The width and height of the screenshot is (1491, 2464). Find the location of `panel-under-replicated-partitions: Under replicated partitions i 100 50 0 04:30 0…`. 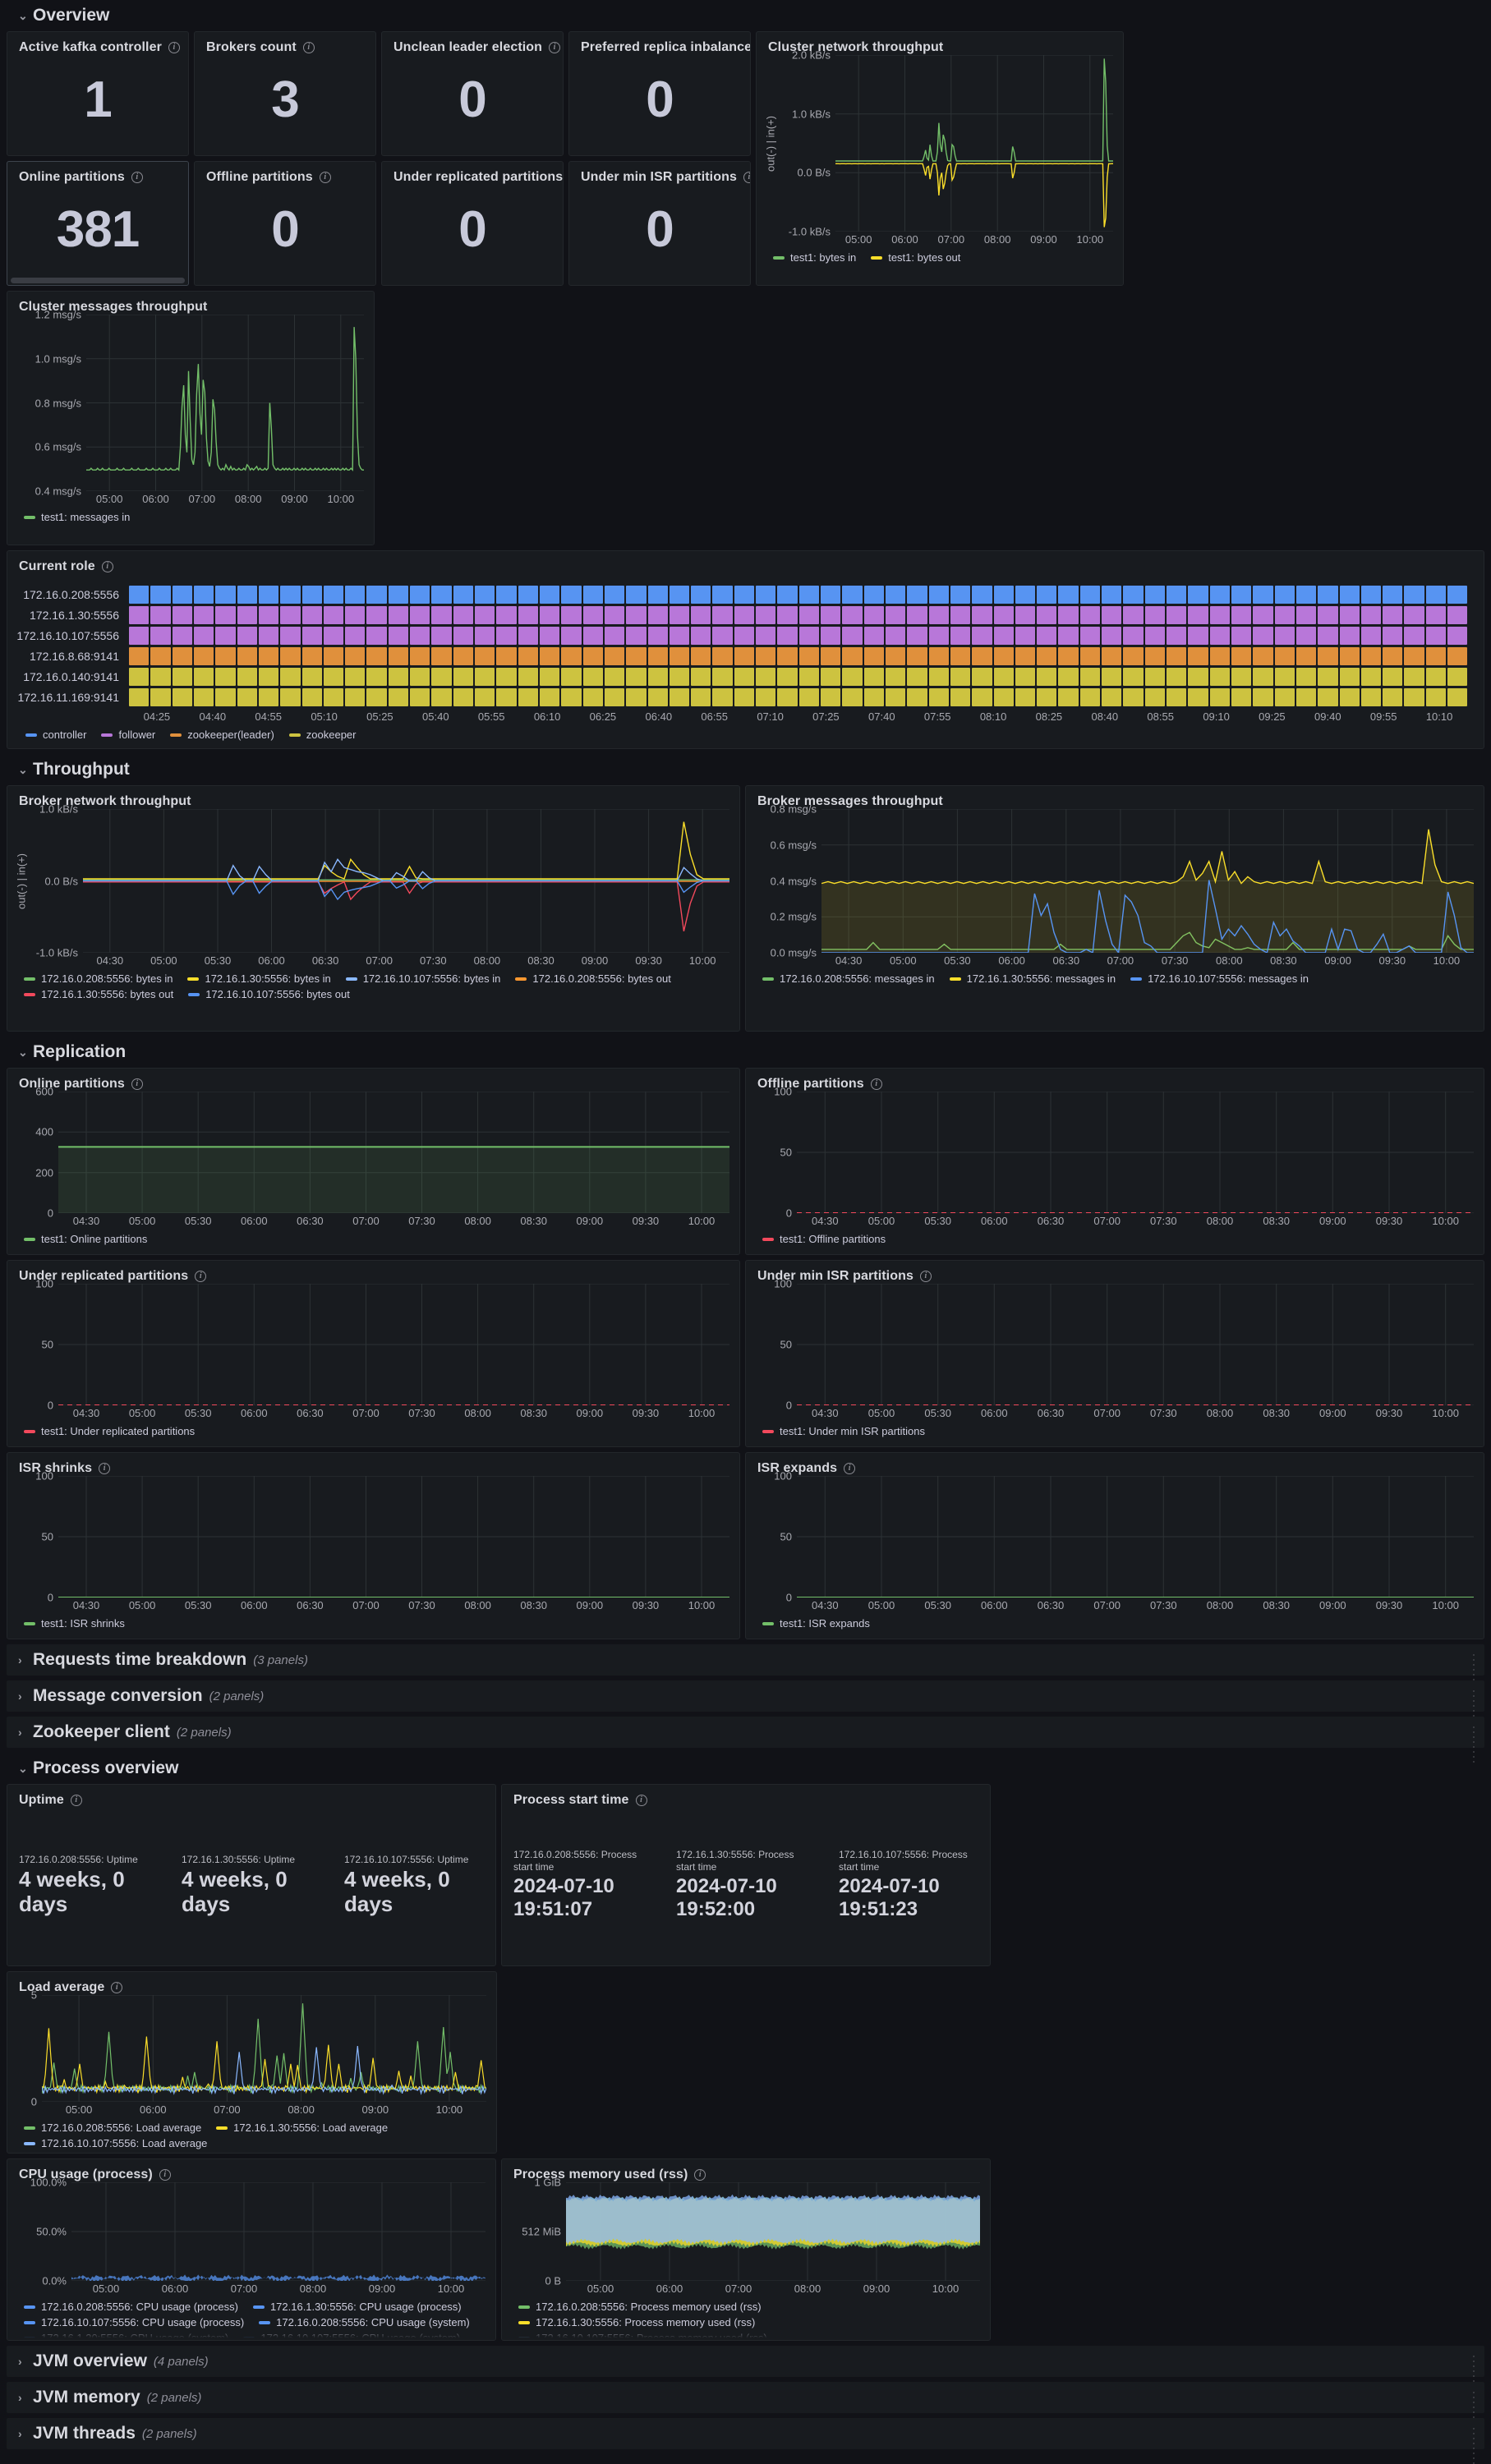

panel-under-replicated-partitions: Under replicated partitions i 100 50 0 04:30 0… is located at coordinates (373, 1353).